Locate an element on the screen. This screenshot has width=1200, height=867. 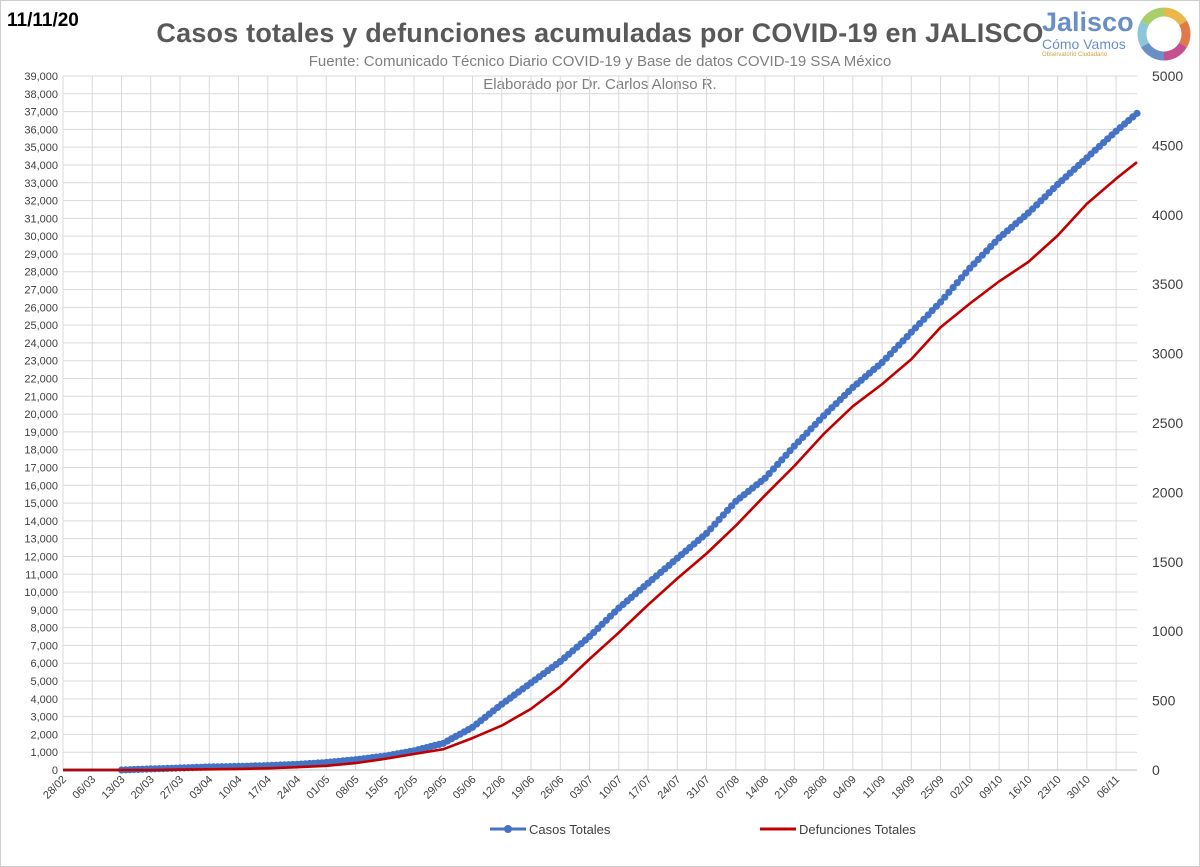
y-left-tick-label: 8,000 is located at coordinates (44, 629).